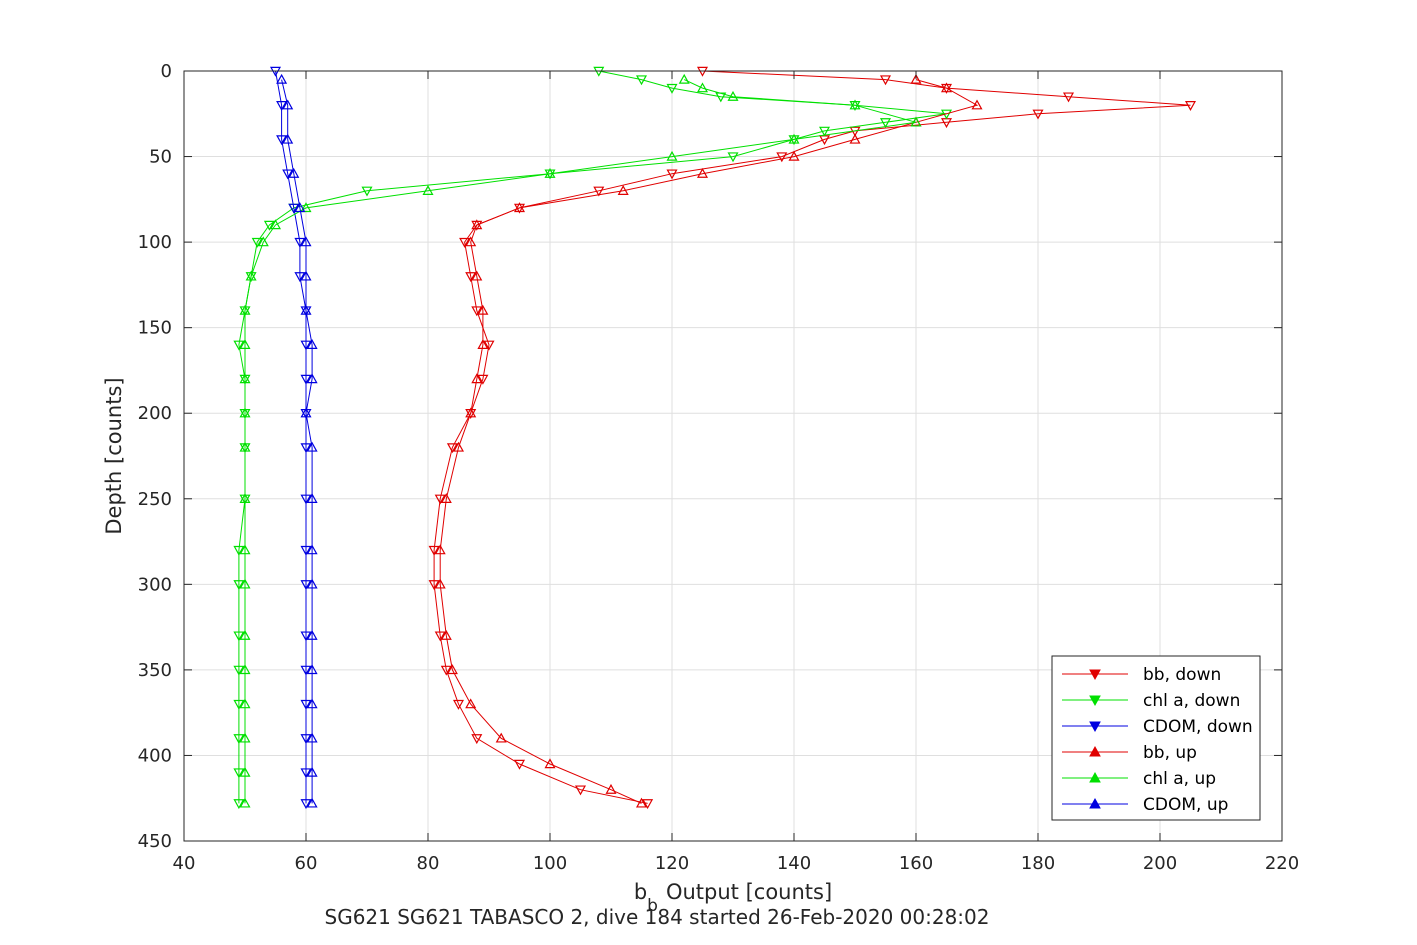 The height and width of the screenshot is (945, 1417). I want to click on x-tick-label: 120, so click(672, 863).